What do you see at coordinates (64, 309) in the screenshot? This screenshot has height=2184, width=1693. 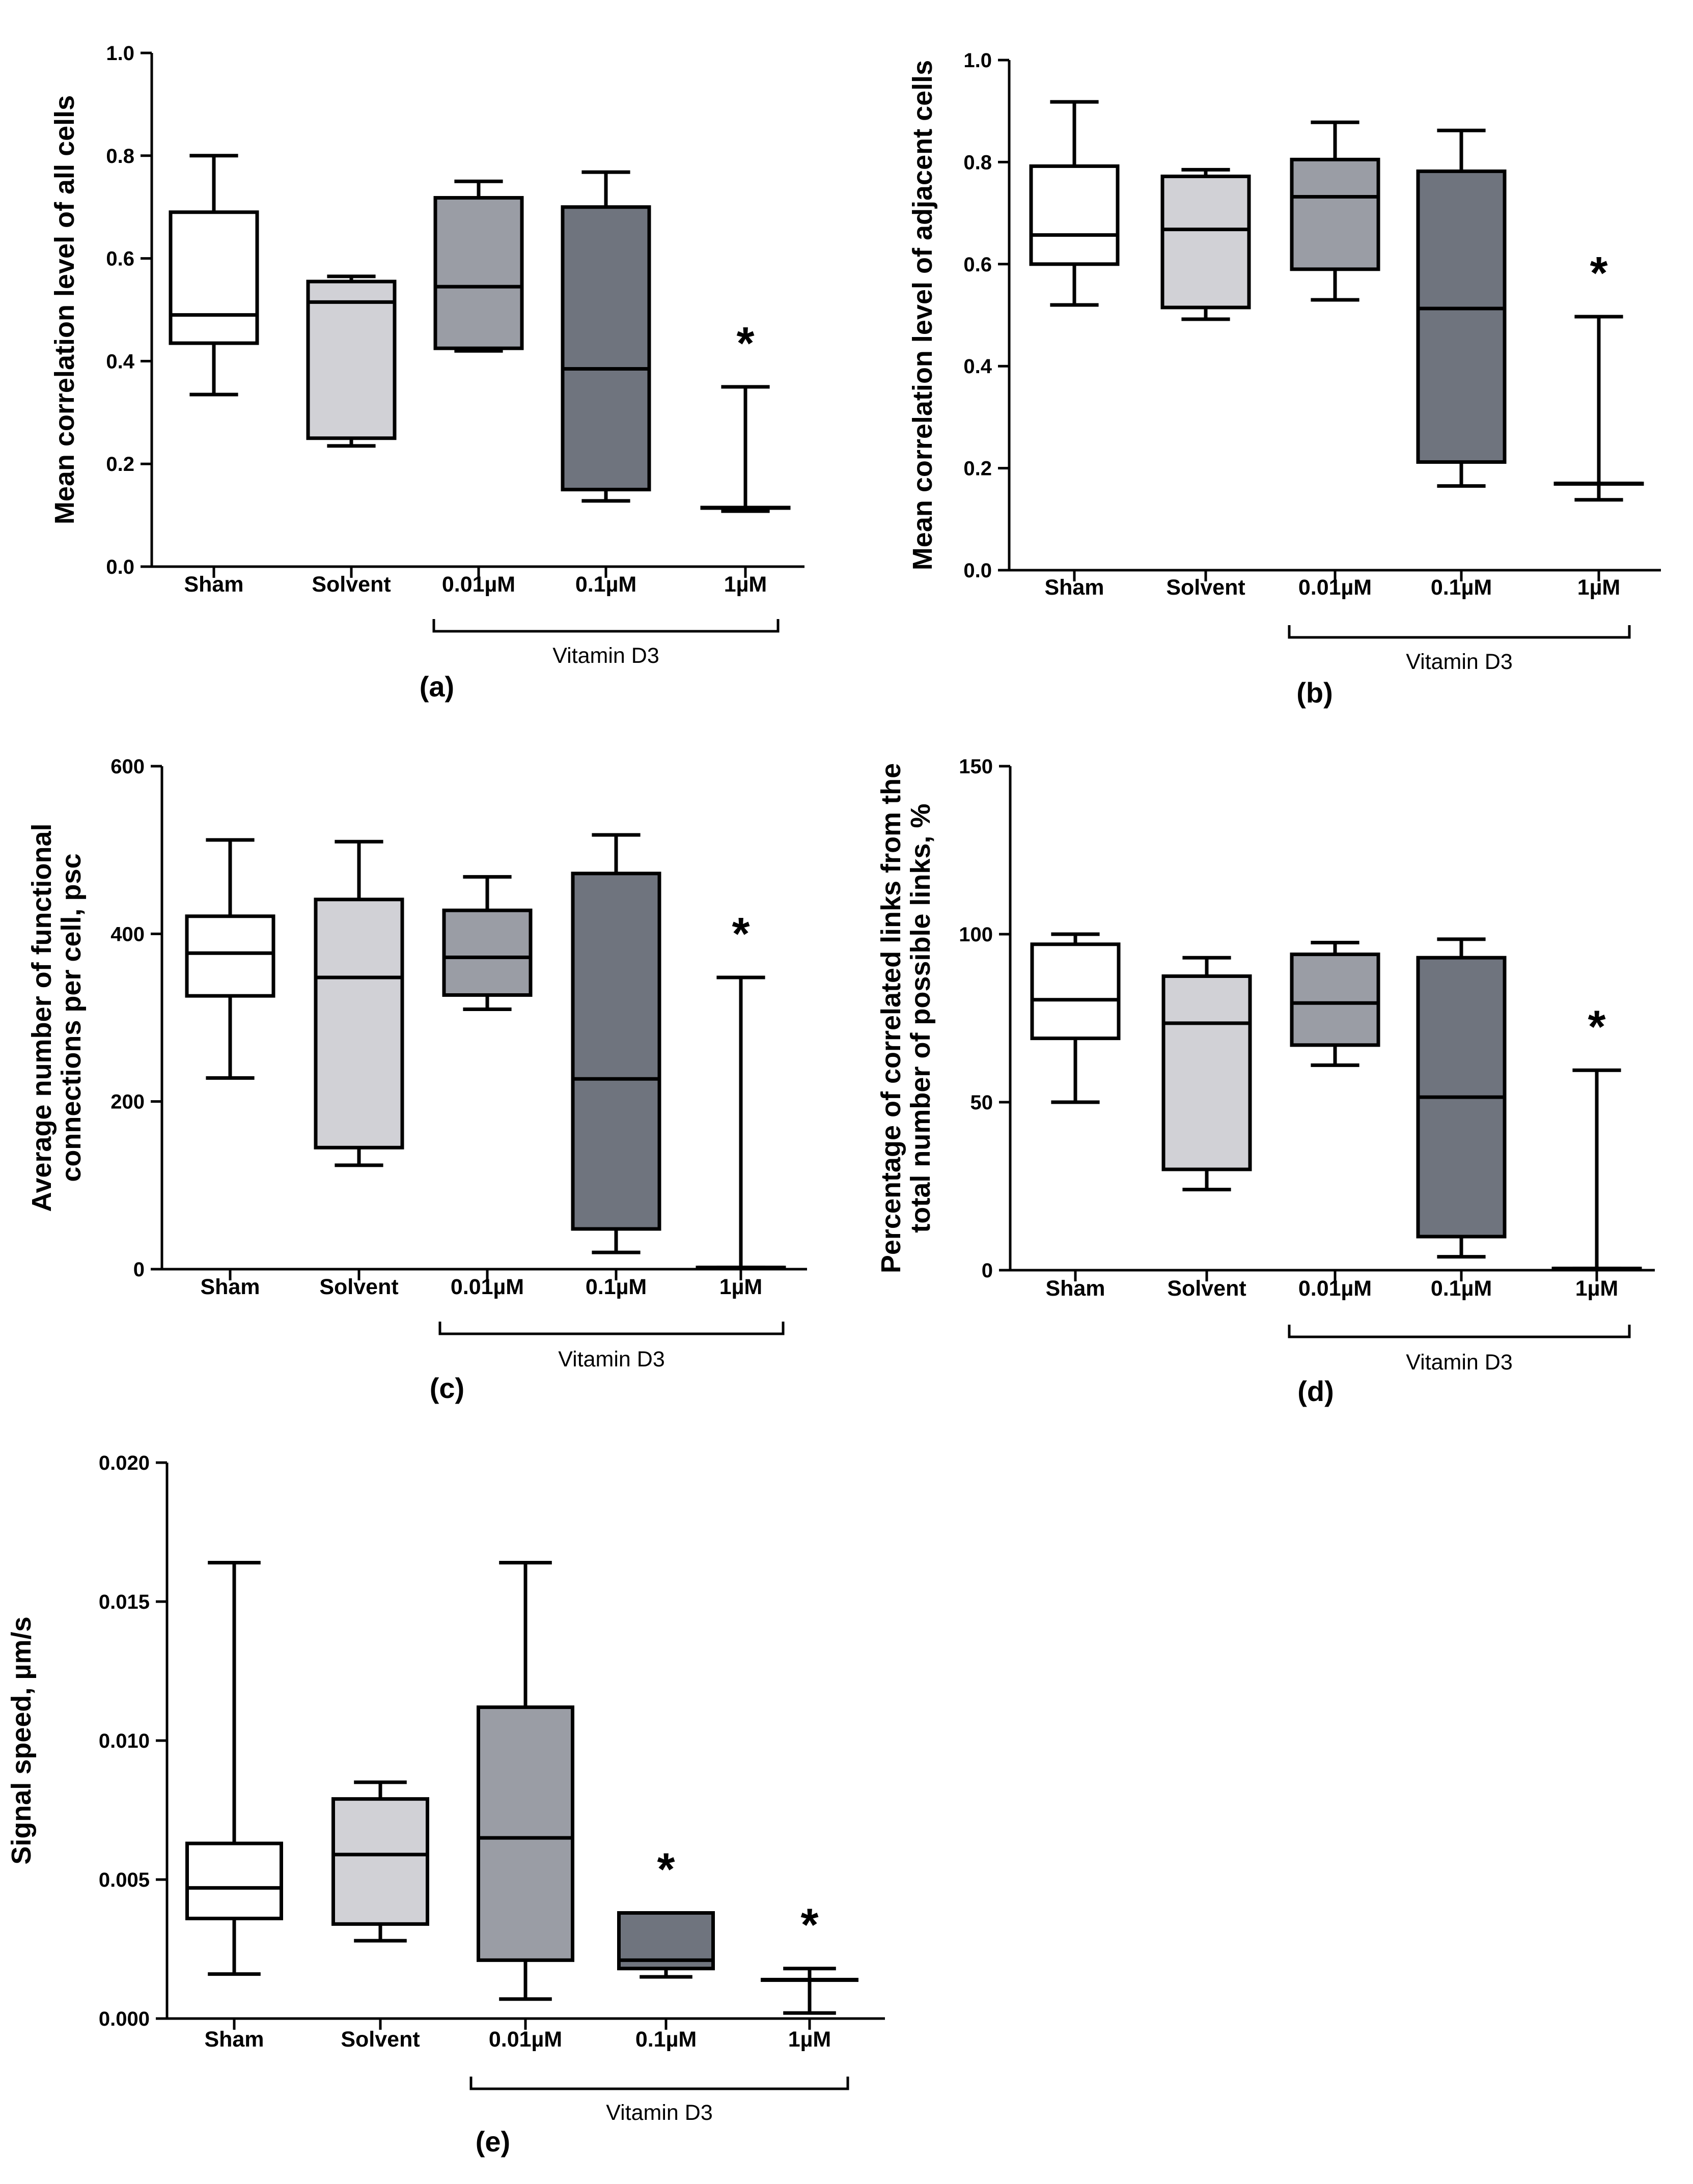 I see `y-axis-label: Mean correlation level of all cells` at bounding box center [64, 309].